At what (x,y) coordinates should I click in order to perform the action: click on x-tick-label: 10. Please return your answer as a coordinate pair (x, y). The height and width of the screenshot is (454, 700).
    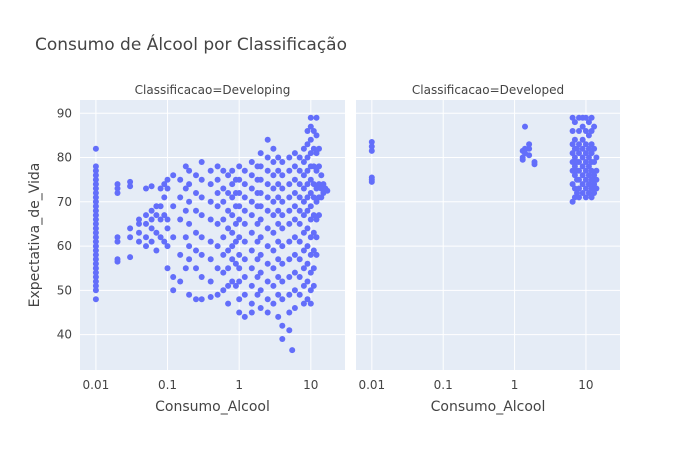
    Looking at the image, I should click on (310, 385).